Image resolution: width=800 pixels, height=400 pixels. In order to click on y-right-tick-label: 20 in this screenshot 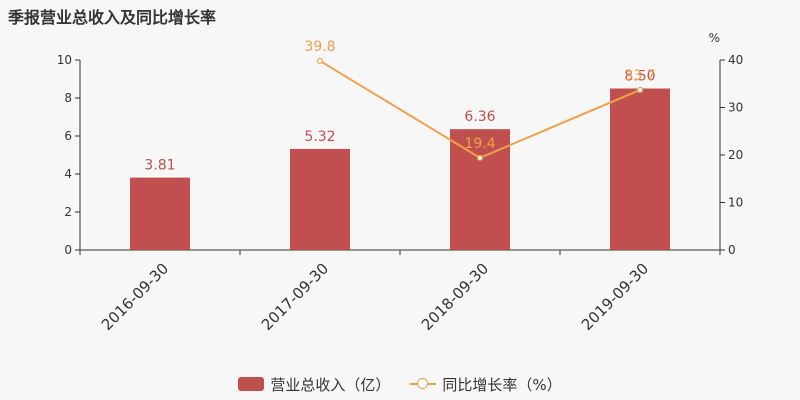, I will do `click(735, 155)`.